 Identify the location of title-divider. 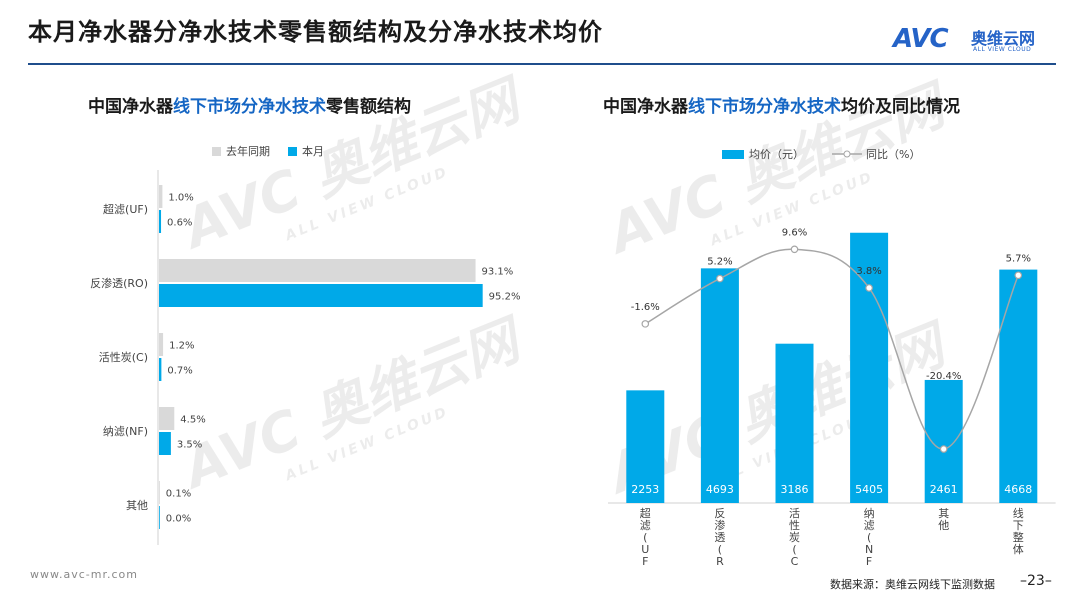
(542, 64).